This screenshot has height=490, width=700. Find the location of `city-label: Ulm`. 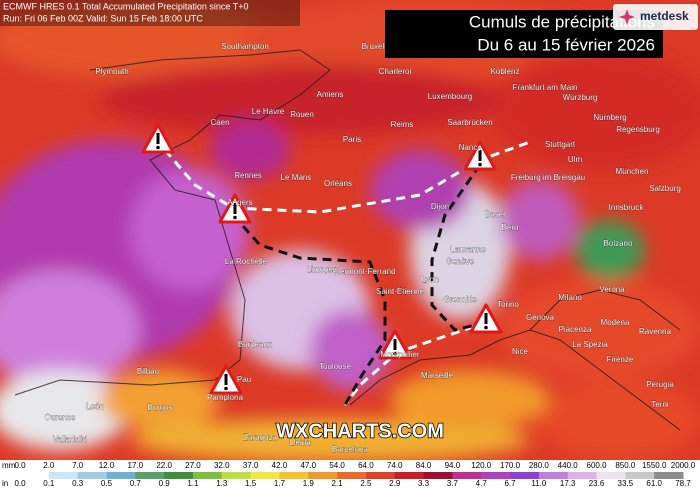

city-label: Ulm is located at coordinates (575, 159).